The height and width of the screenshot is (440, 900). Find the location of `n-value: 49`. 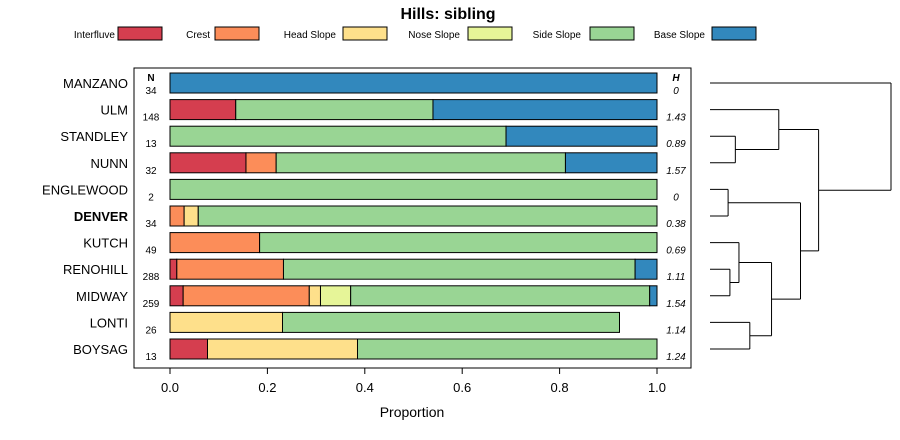

n-value: 49 is located at coordinates (151, 251).